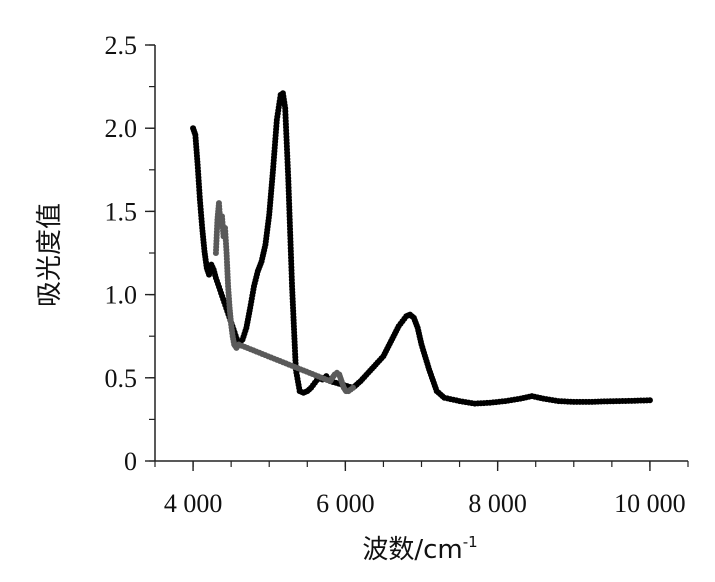  Describe the element at coordinates (193, 503) in the screenshot. I see `x-tick-label: 4 000` at that location.